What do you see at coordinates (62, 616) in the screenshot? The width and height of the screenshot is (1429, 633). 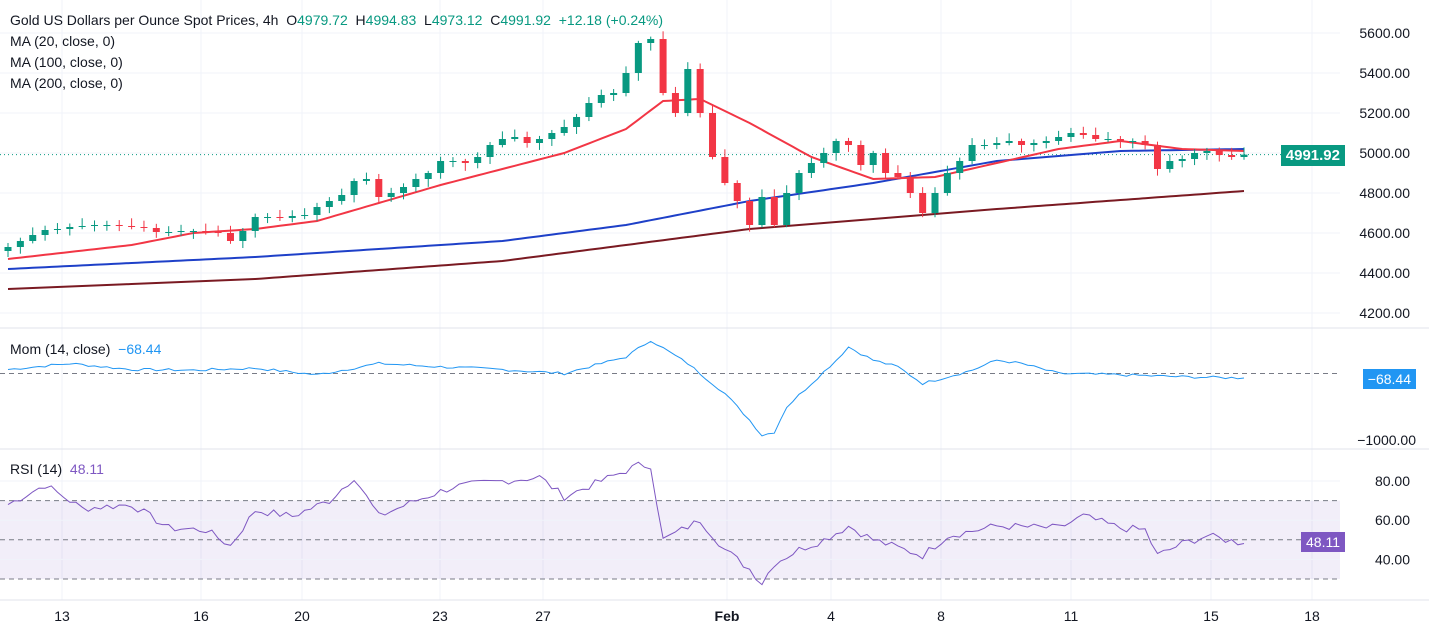 I see `x-tick-label: 13` at bounding box center [62, 616].